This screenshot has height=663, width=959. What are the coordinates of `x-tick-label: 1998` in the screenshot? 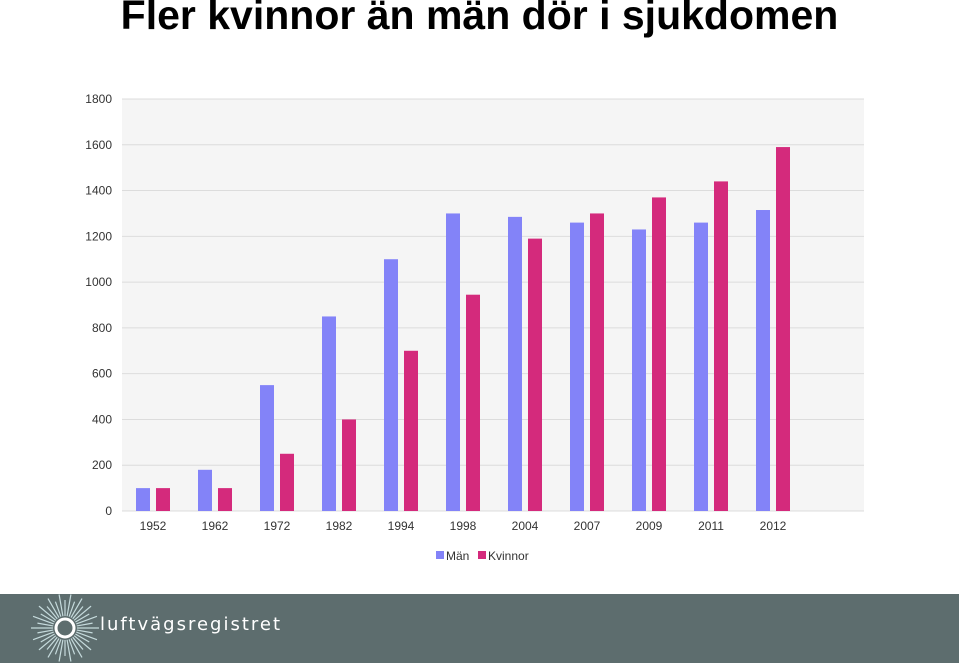 It's located at (463, 526).